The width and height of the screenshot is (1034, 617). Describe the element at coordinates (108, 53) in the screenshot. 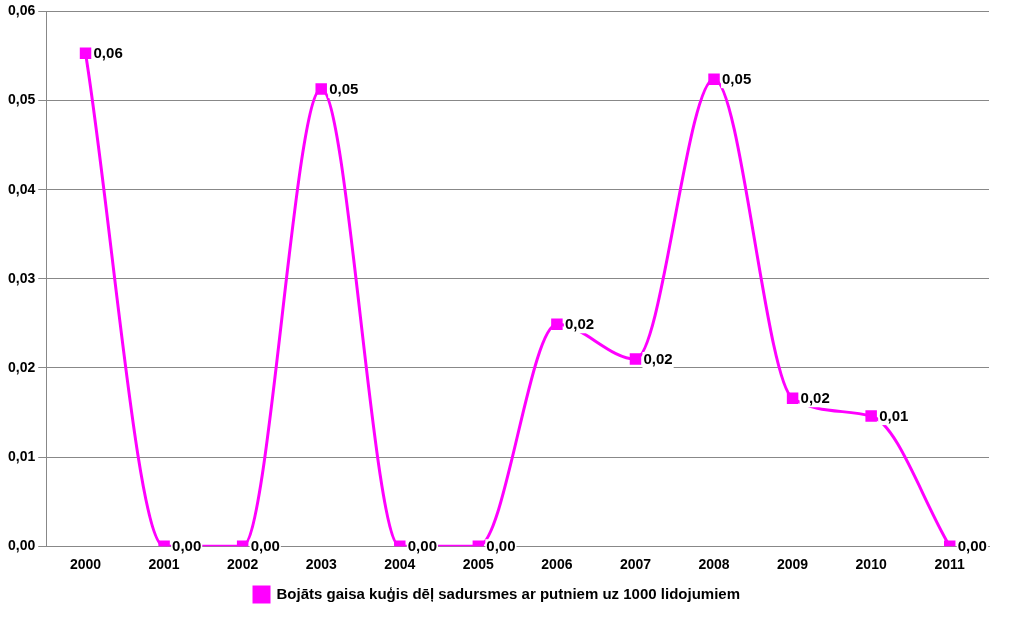

I see `data-label: 0,06` at that location.